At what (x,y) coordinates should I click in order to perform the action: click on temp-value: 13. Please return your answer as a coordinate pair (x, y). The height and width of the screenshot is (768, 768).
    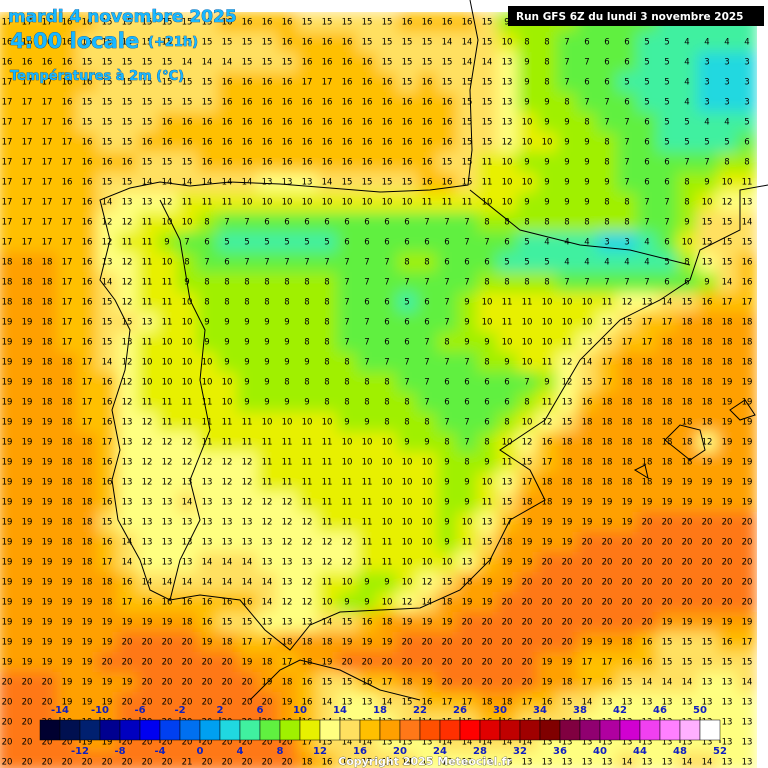
    Looking at the image, I should click on (307, 563).